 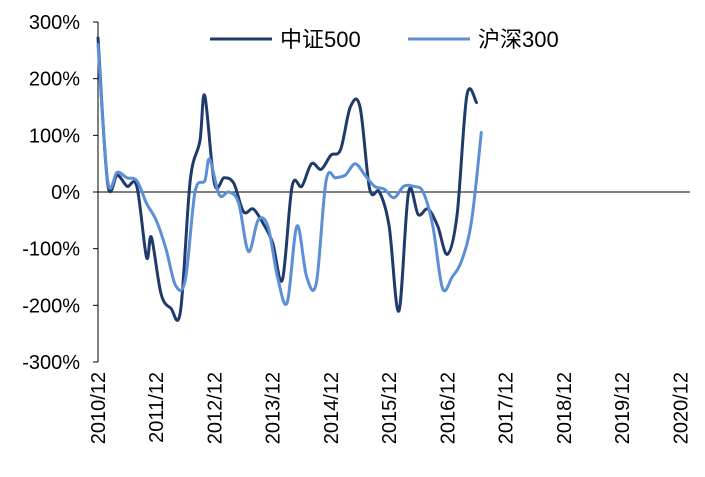 I want to click on y-tick-label: 100%, so click(x=54, y=136).